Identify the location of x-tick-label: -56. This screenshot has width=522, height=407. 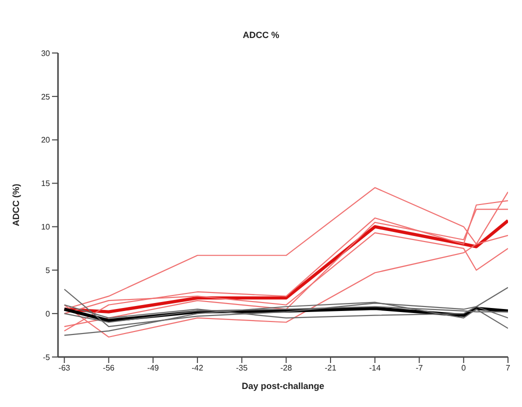
(109, 368).